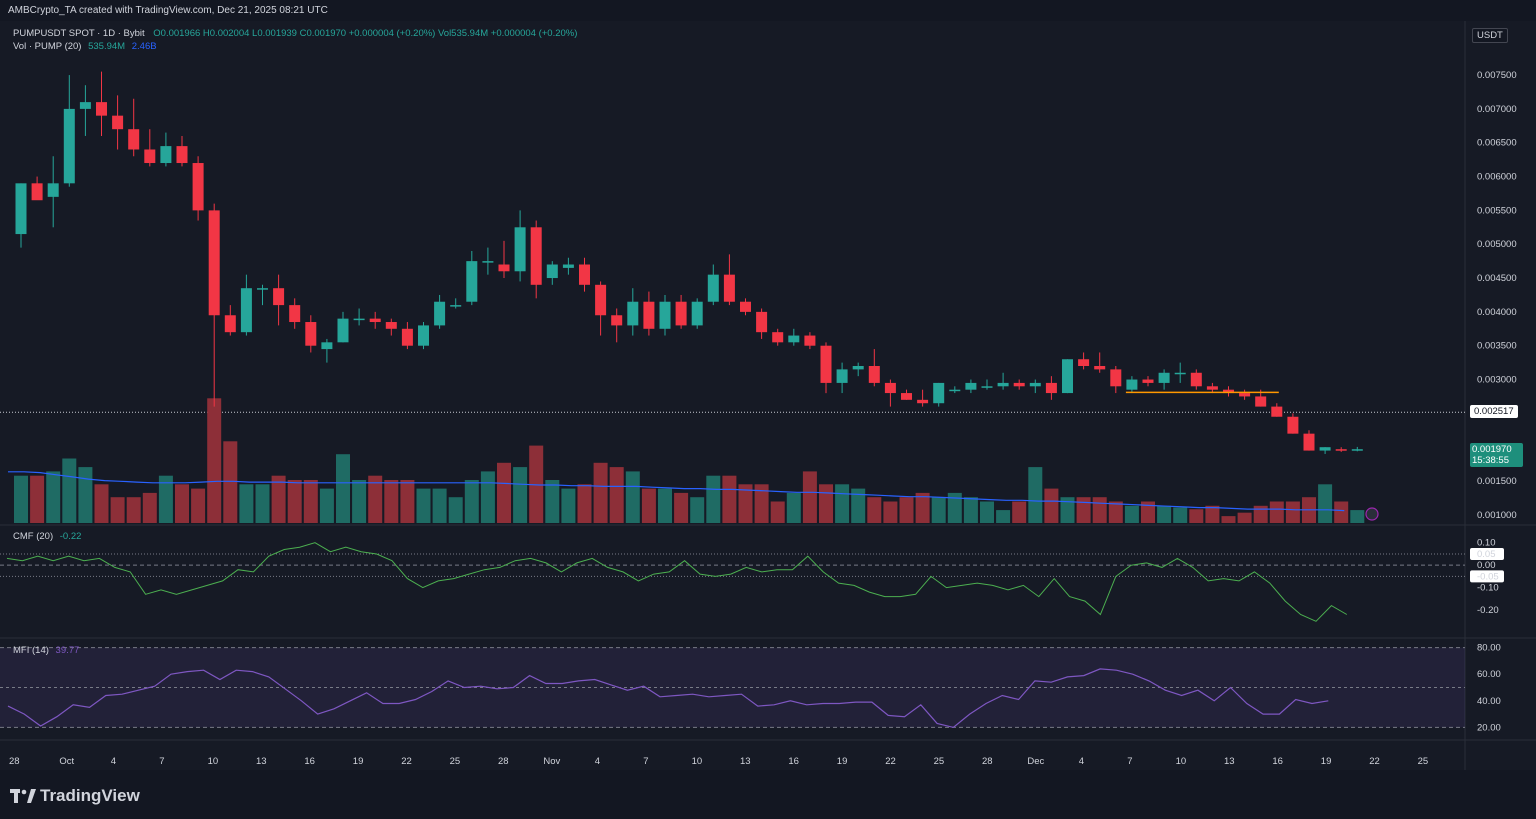  What do you see at coordinates (551, 761) in the screenshot?
I see `time-tick-label: Nov` at bounding box center [551, 761].